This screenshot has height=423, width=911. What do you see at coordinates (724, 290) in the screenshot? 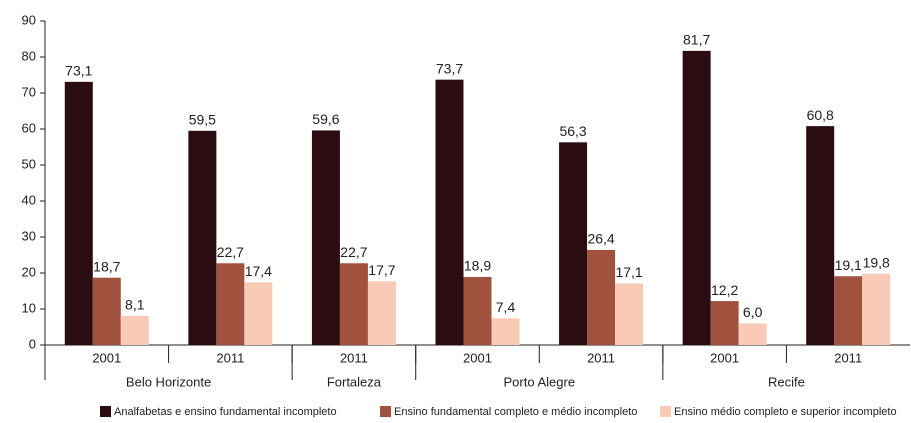
I see `value-label: 12,2` at bounding box center [724, 290].